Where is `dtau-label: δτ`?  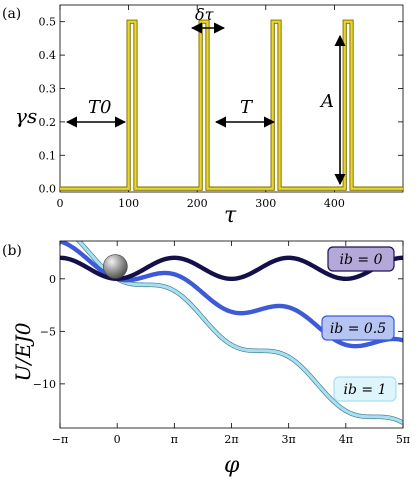 dtau-label: δτ is located at coordinates (205, 14).